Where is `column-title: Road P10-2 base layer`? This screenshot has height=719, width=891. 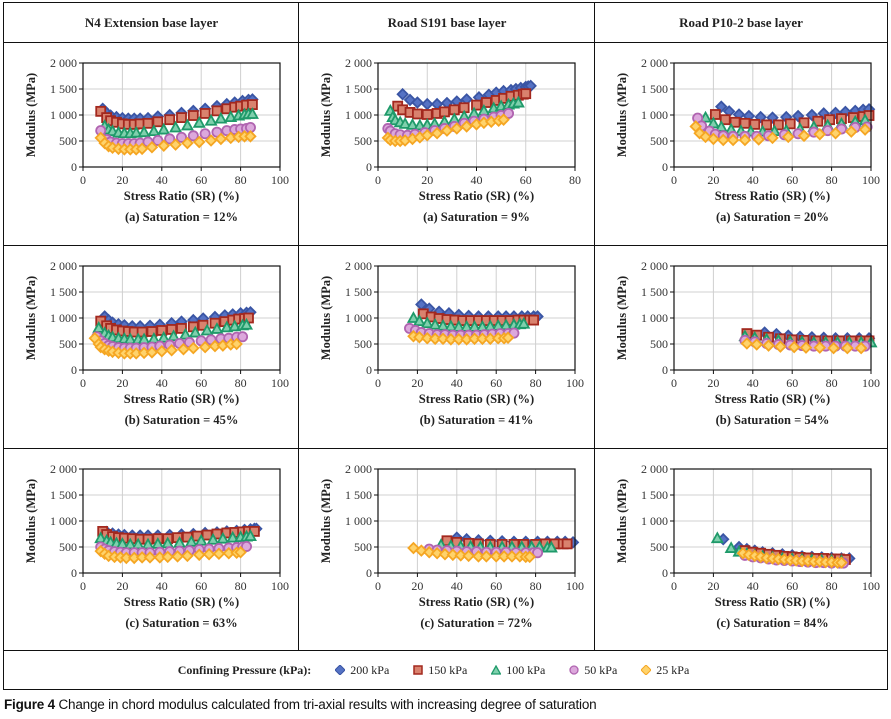 column-title: Road P10-2 base layer is located at coordinates (741, 22).